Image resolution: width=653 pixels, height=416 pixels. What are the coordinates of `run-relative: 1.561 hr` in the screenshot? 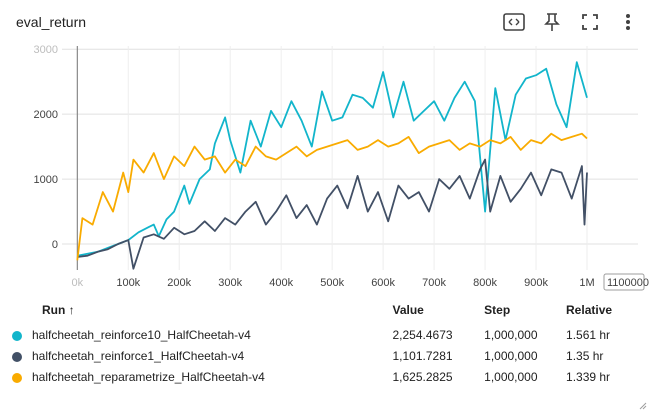 It's located at (588, 335).